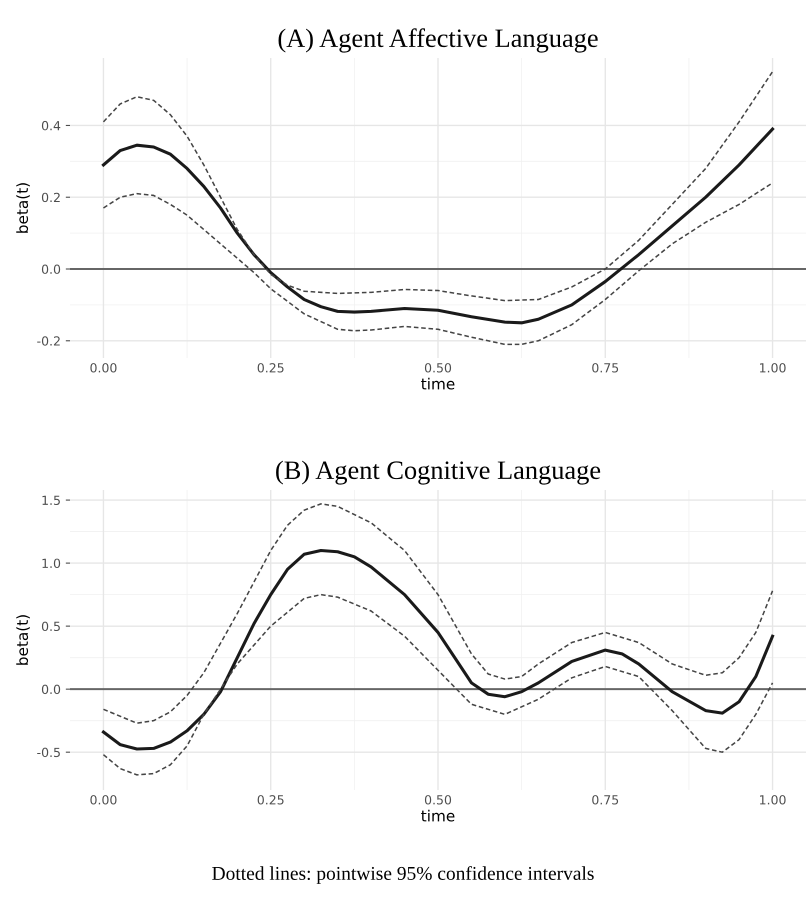  Describe the element at coordinates (51, 501) in the screenshot. I see `y-tick-label: 1.5` at that location.